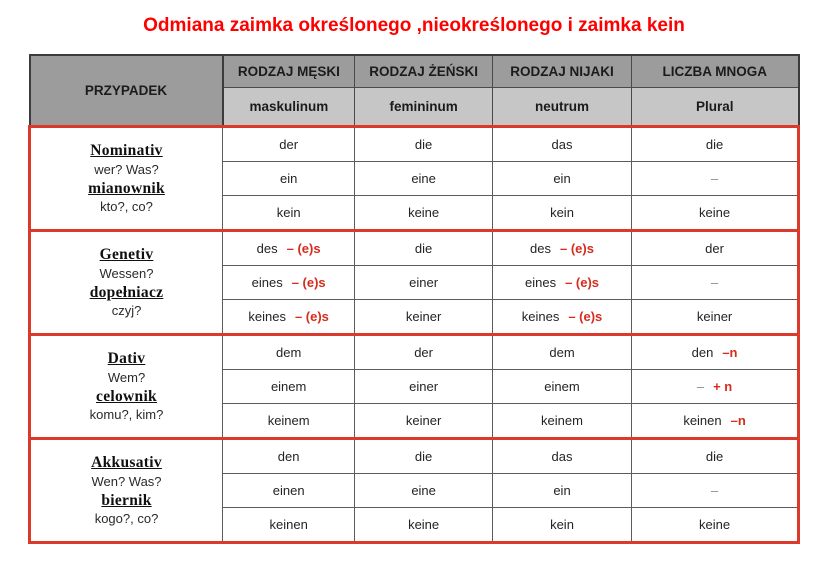  Describe the element at coordinates (126, 282) in the screenshot. I see `case-cell-genetiv: Genetiv Wessen? dopełniacz czyj?` at that location.